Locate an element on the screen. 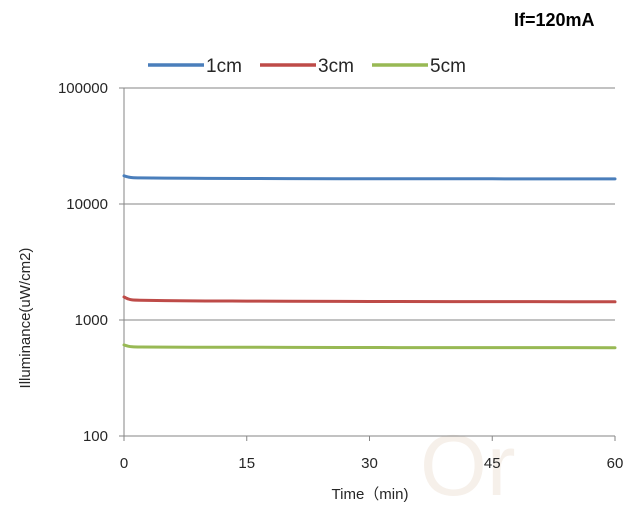 The height and width of the screenshot is (510, 640). series-line-5cm is located at coordinates (369, 346).